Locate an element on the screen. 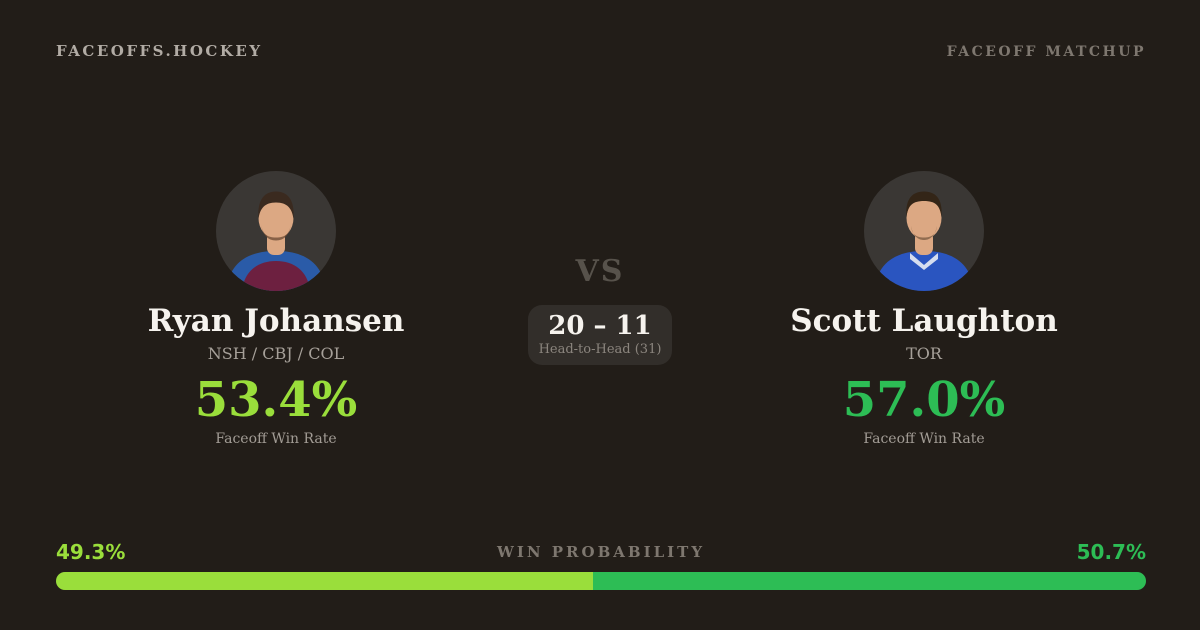  head-to-head-box: 20 – 11 Head-to-Head (31) is located at coordinates (600, 335).